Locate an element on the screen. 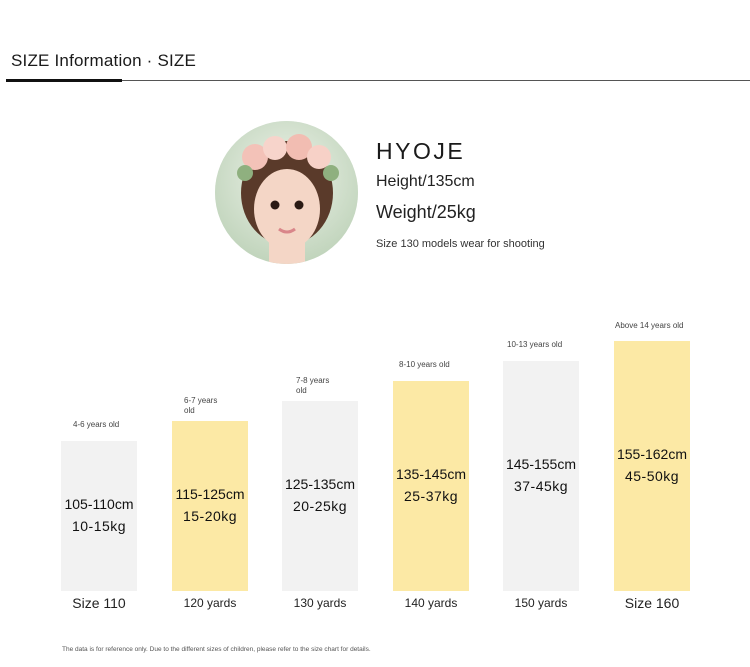  model-height: Height/135cm is located at coordinates (425, 181).